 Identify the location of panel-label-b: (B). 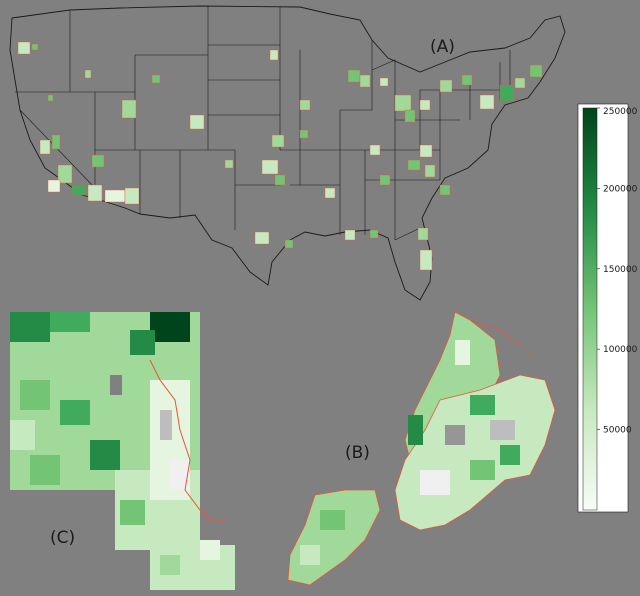
(357, 453).